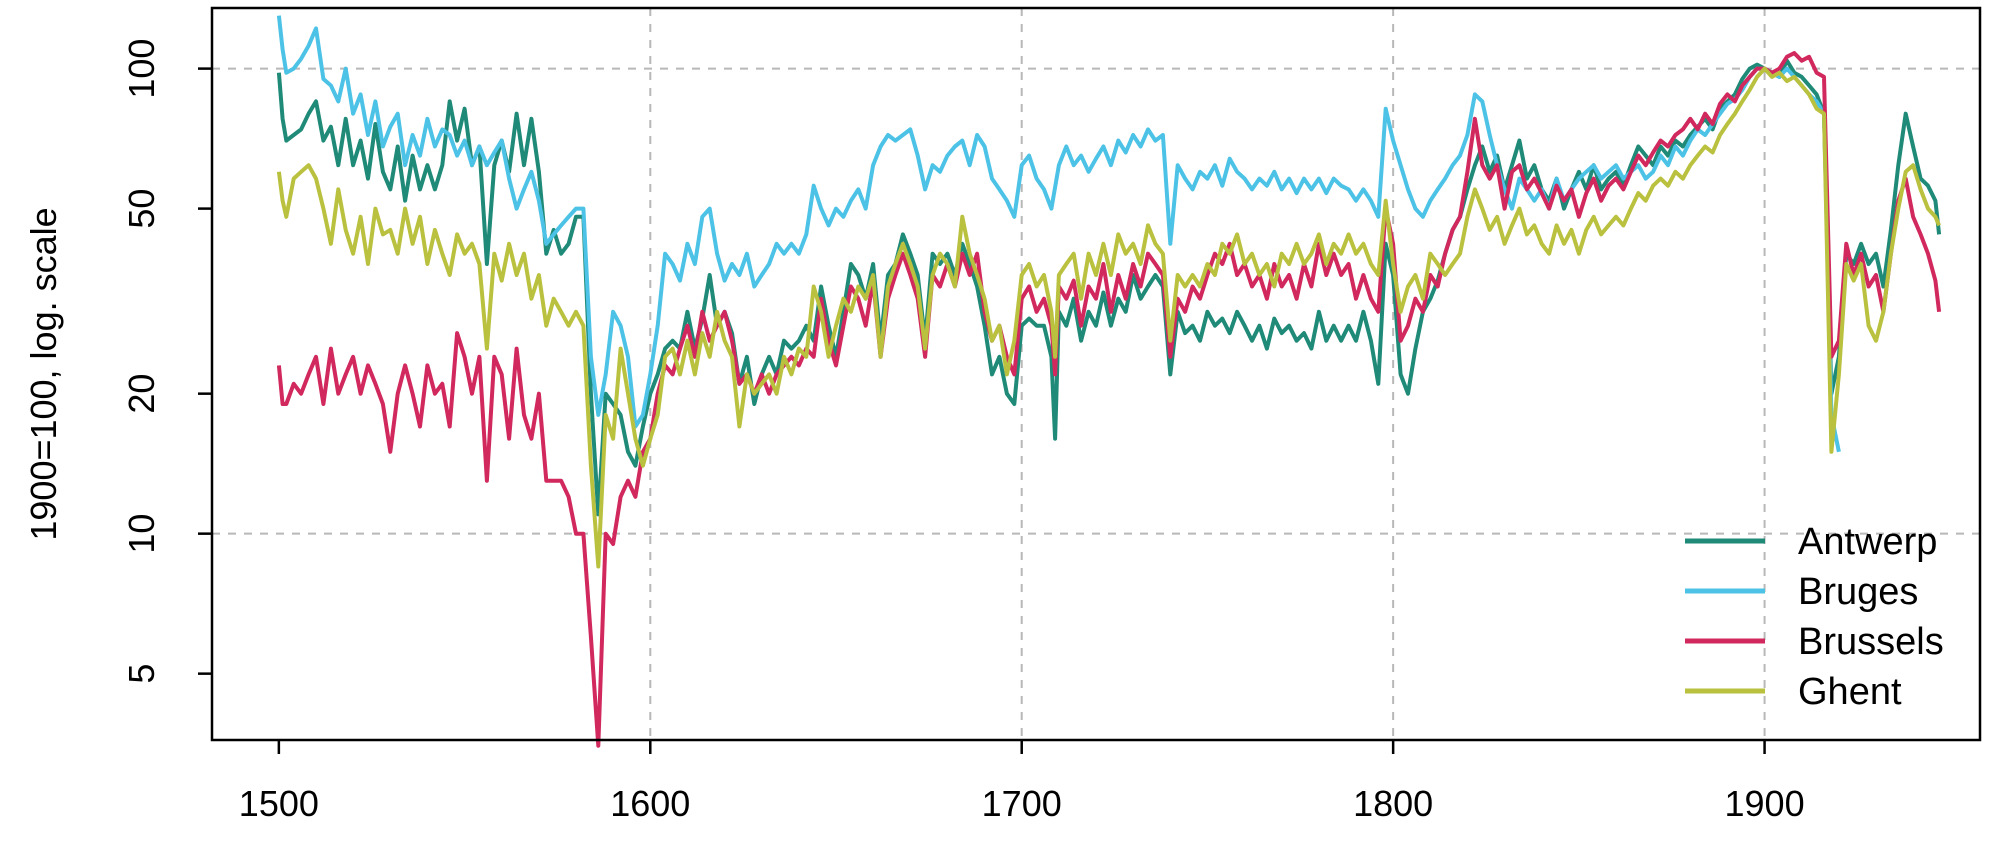 Image resolution: width=2000 pixels, height=848 pixels. Describe the element at coordinates (141, 534) in the screenshot. I see `y-tick-label-10: 10` at that location.